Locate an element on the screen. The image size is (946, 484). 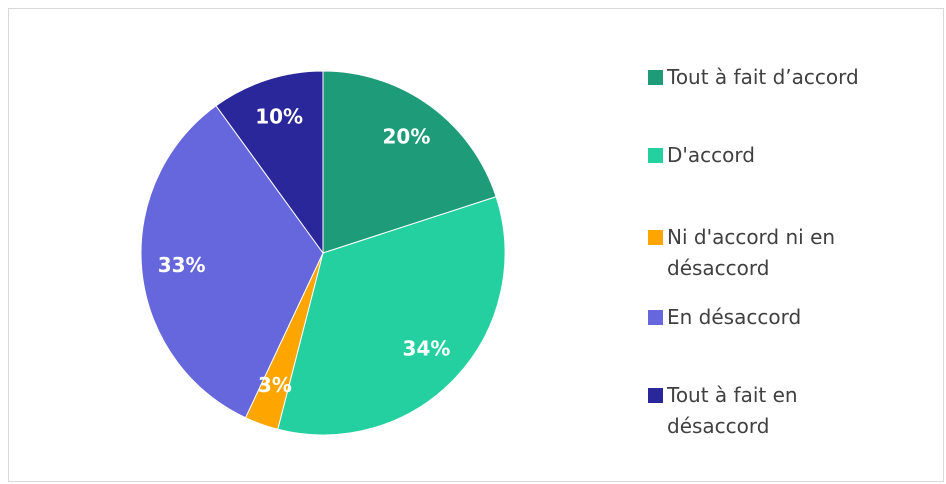
legend-item: Ni d'accord ni en désaccord is located at coordinates (788, 253).